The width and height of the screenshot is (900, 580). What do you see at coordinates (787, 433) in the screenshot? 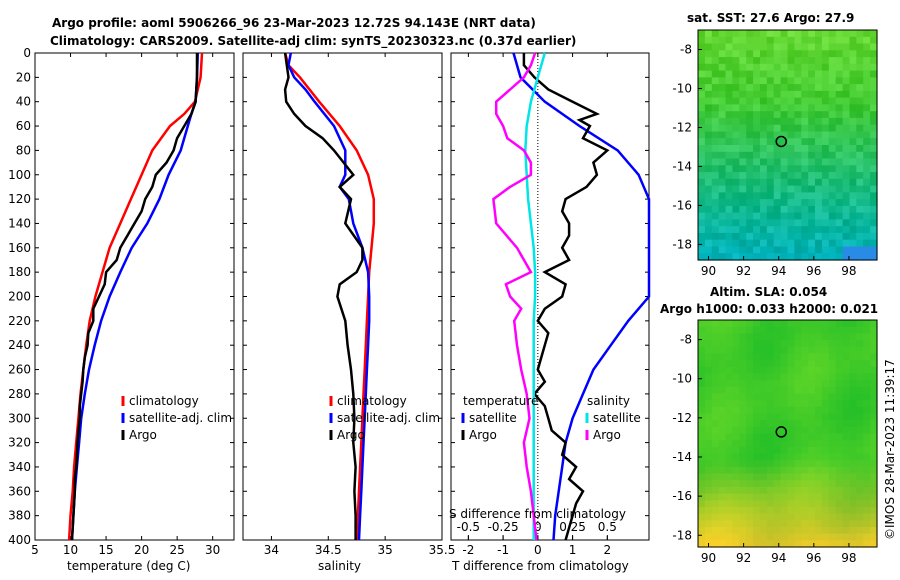
I see `map-frame-sla` at bounding box center [787, 433].